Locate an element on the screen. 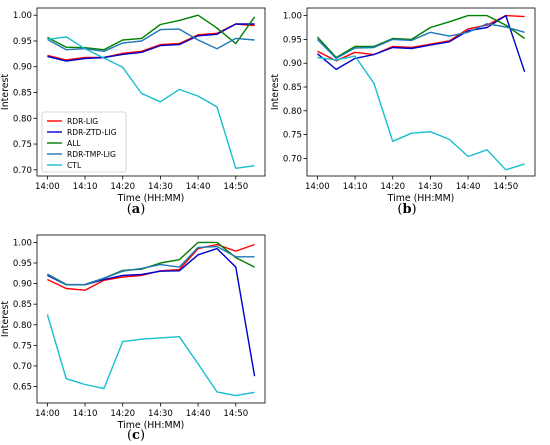 The height and width of the screenshot is (445, 550). y-tick-label: 0.65 is located at coordinates (22, 388).